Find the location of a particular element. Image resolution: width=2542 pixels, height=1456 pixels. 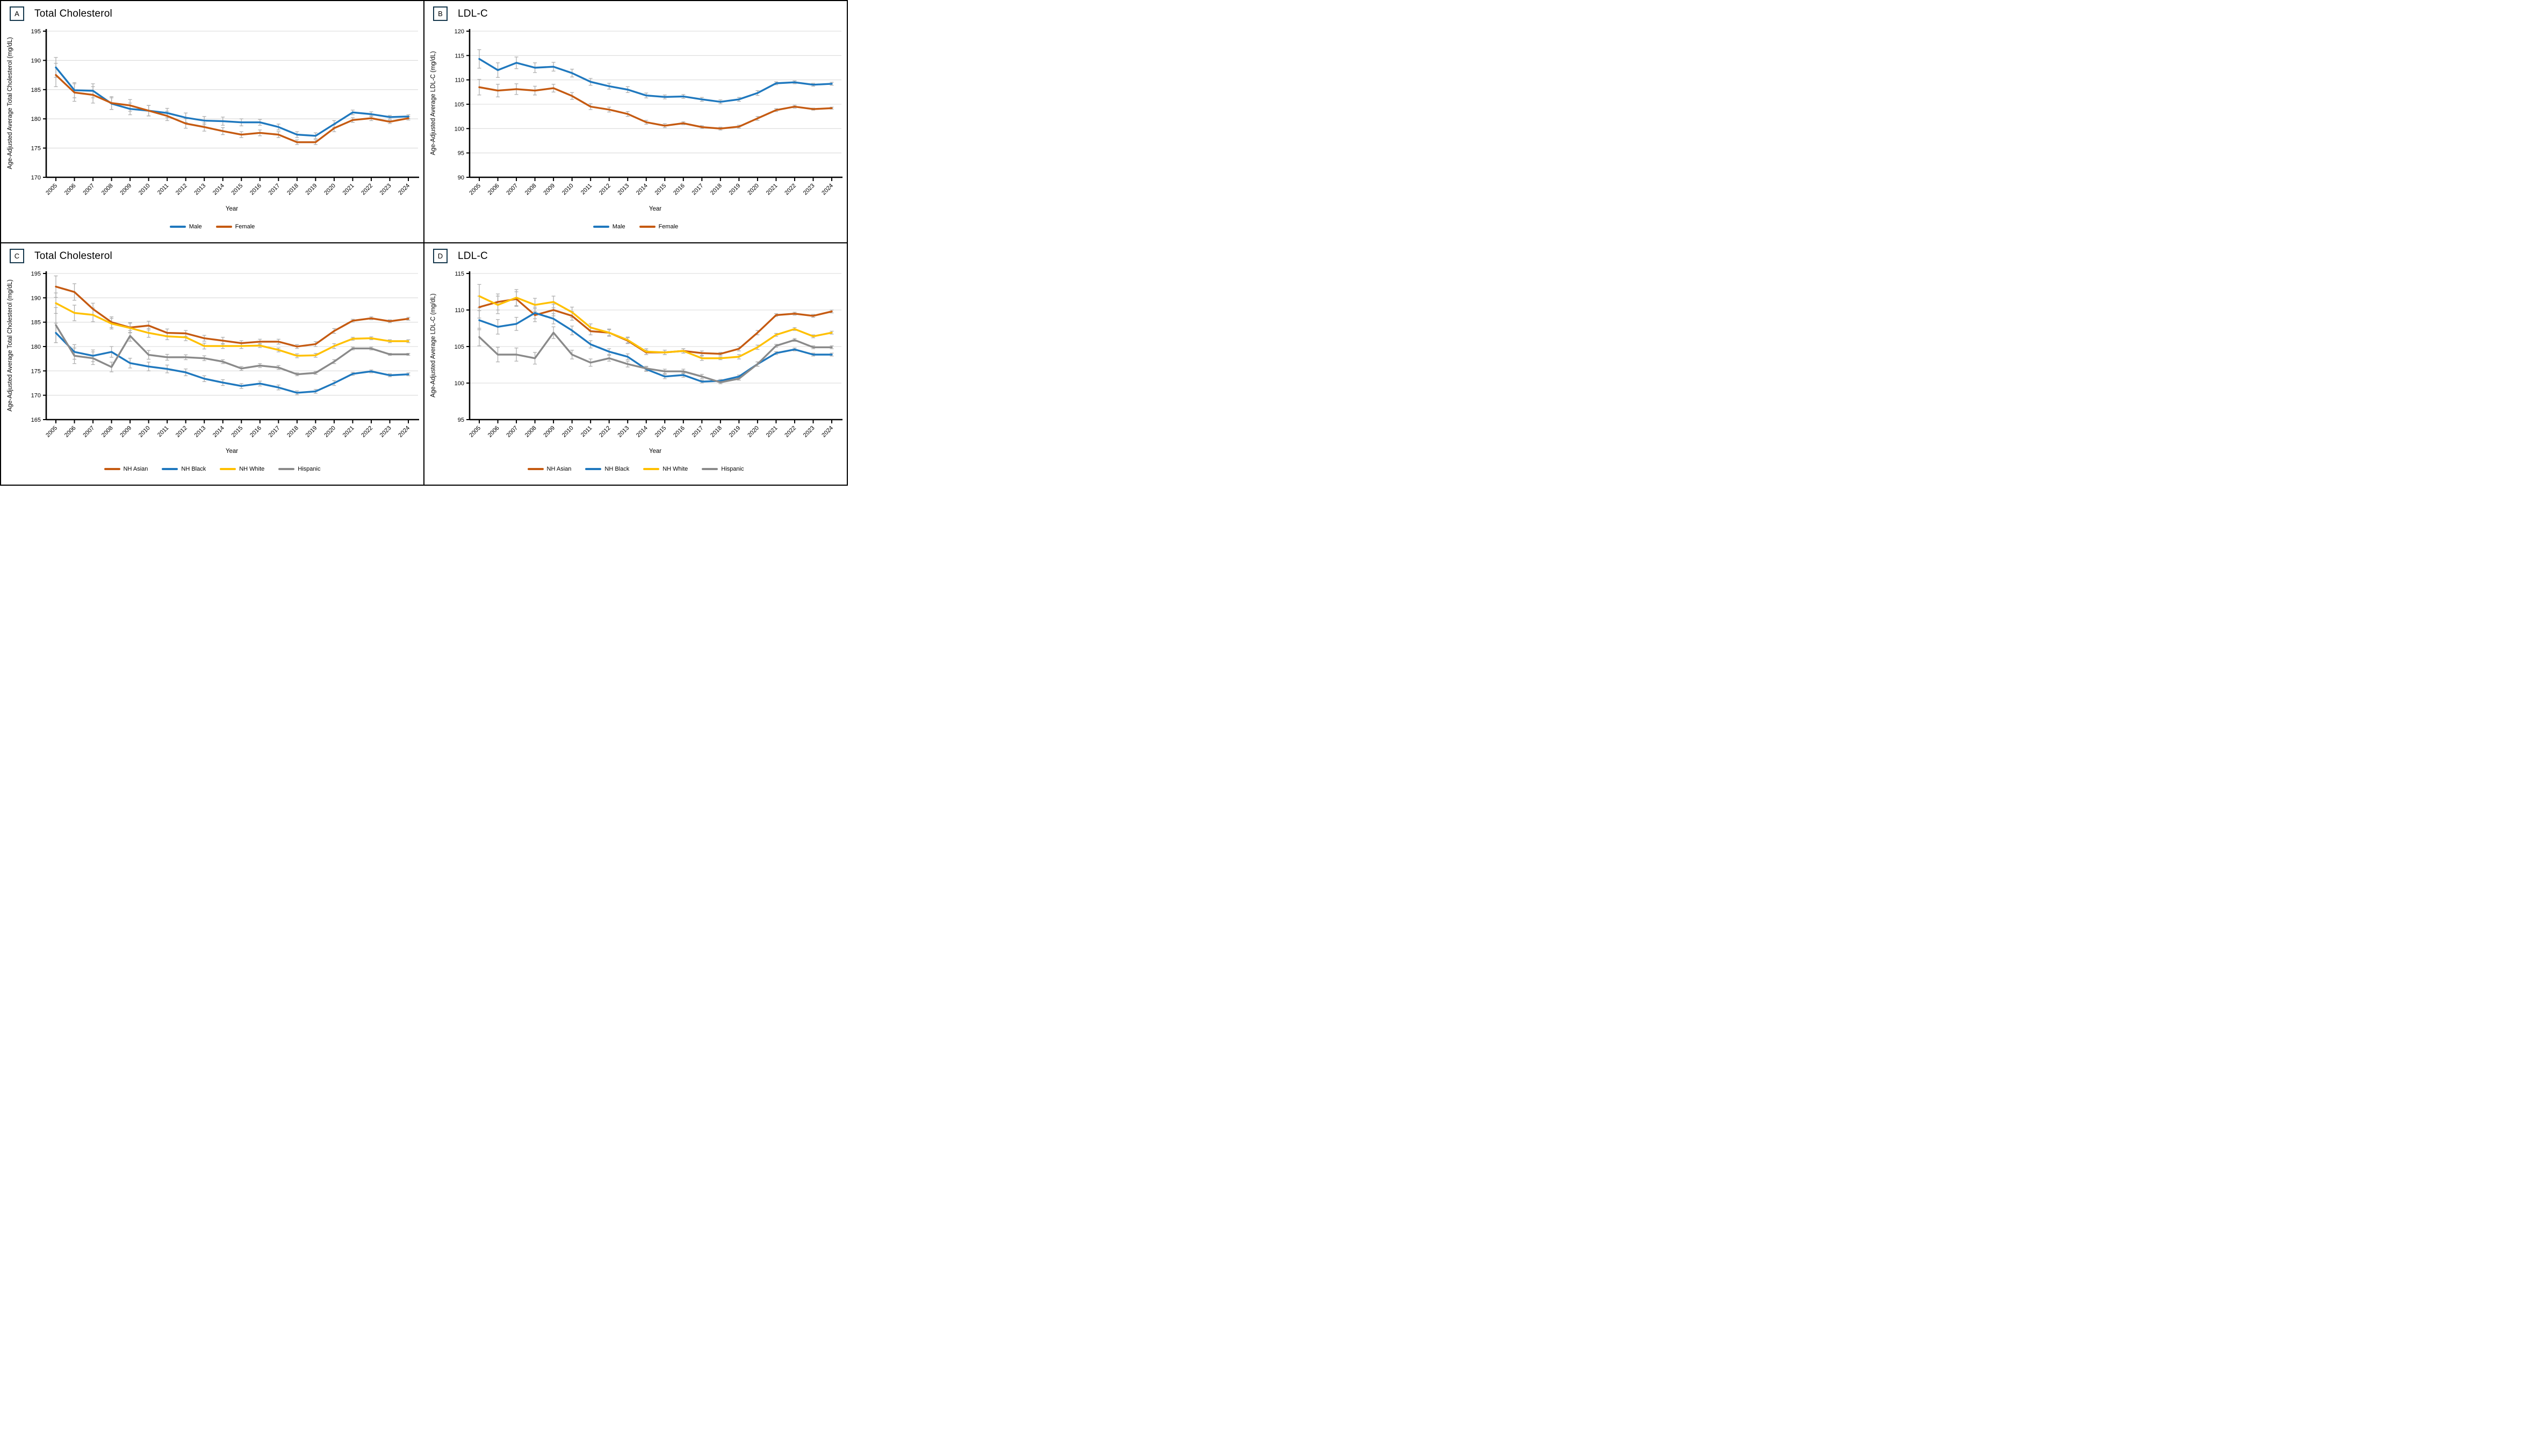

x-tick-label: 2005 is located at coordinates (475, 432).